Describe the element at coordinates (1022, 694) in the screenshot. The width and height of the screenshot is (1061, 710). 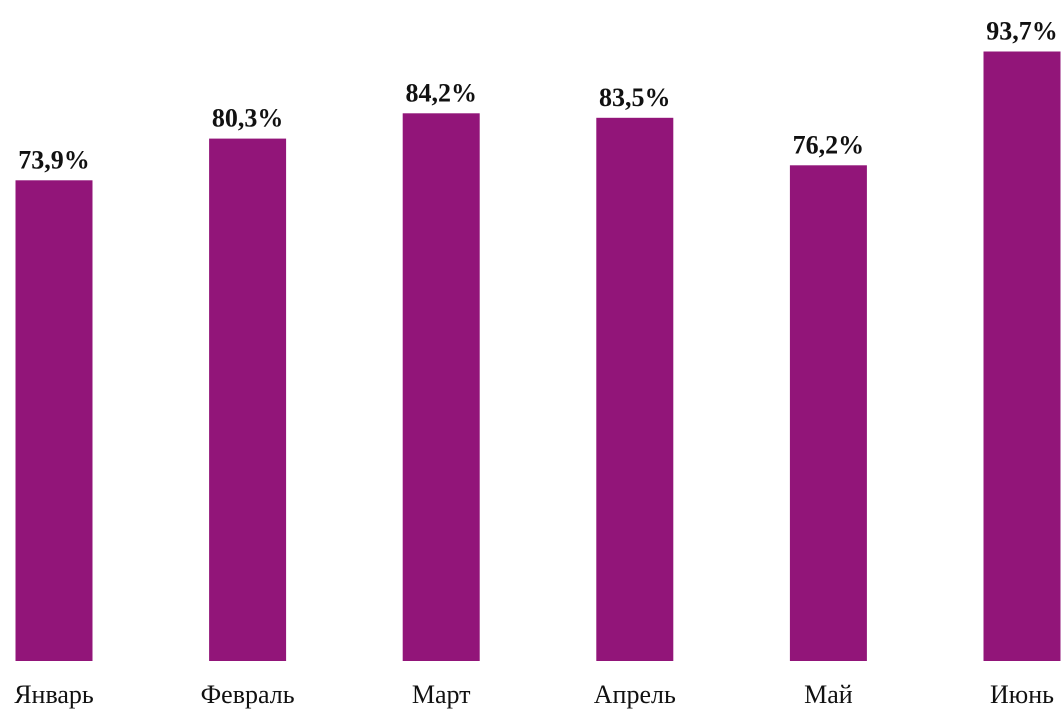
I see `x-tick-label: Июнь` at that location.